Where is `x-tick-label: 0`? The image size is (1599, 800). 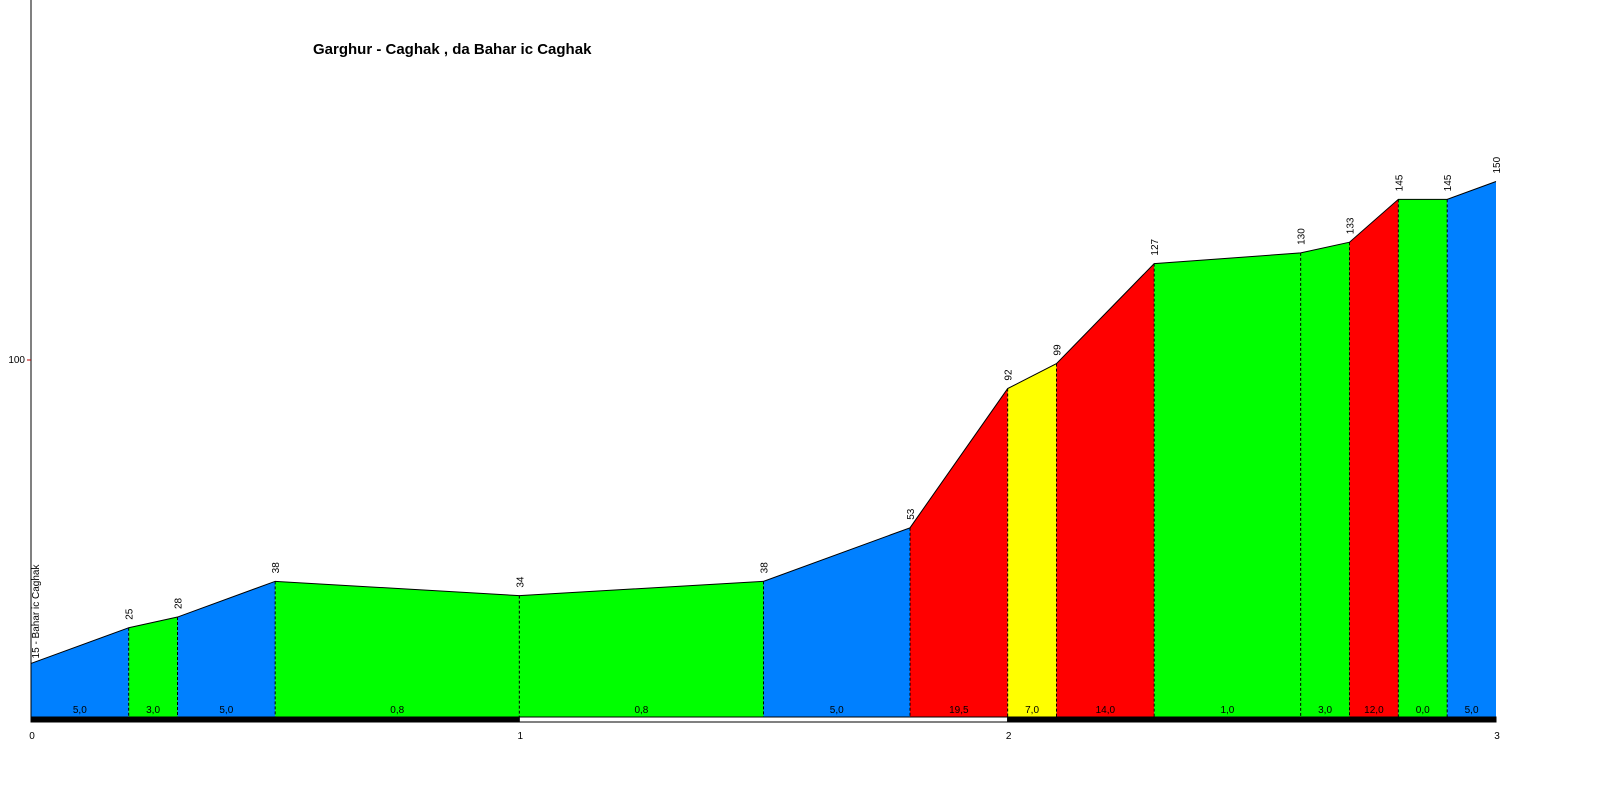 x-tick-label: 0 is located at coordinates (32, 736).